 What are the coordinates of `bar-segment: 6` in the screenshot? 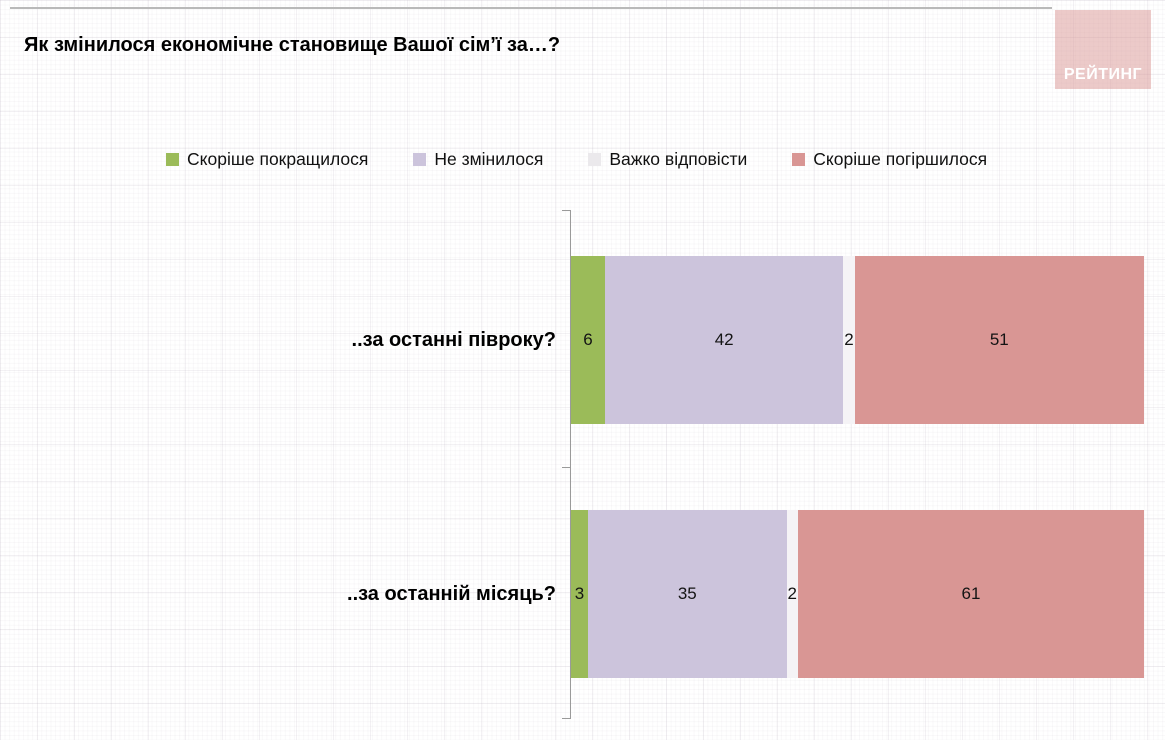 It's located at (588, 340).